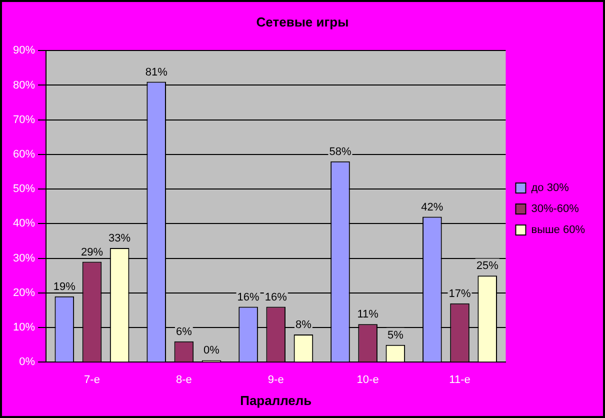  Describe the element at coordinates (156, 72) in the screenshot. I see `data-label: 81%` at that location.